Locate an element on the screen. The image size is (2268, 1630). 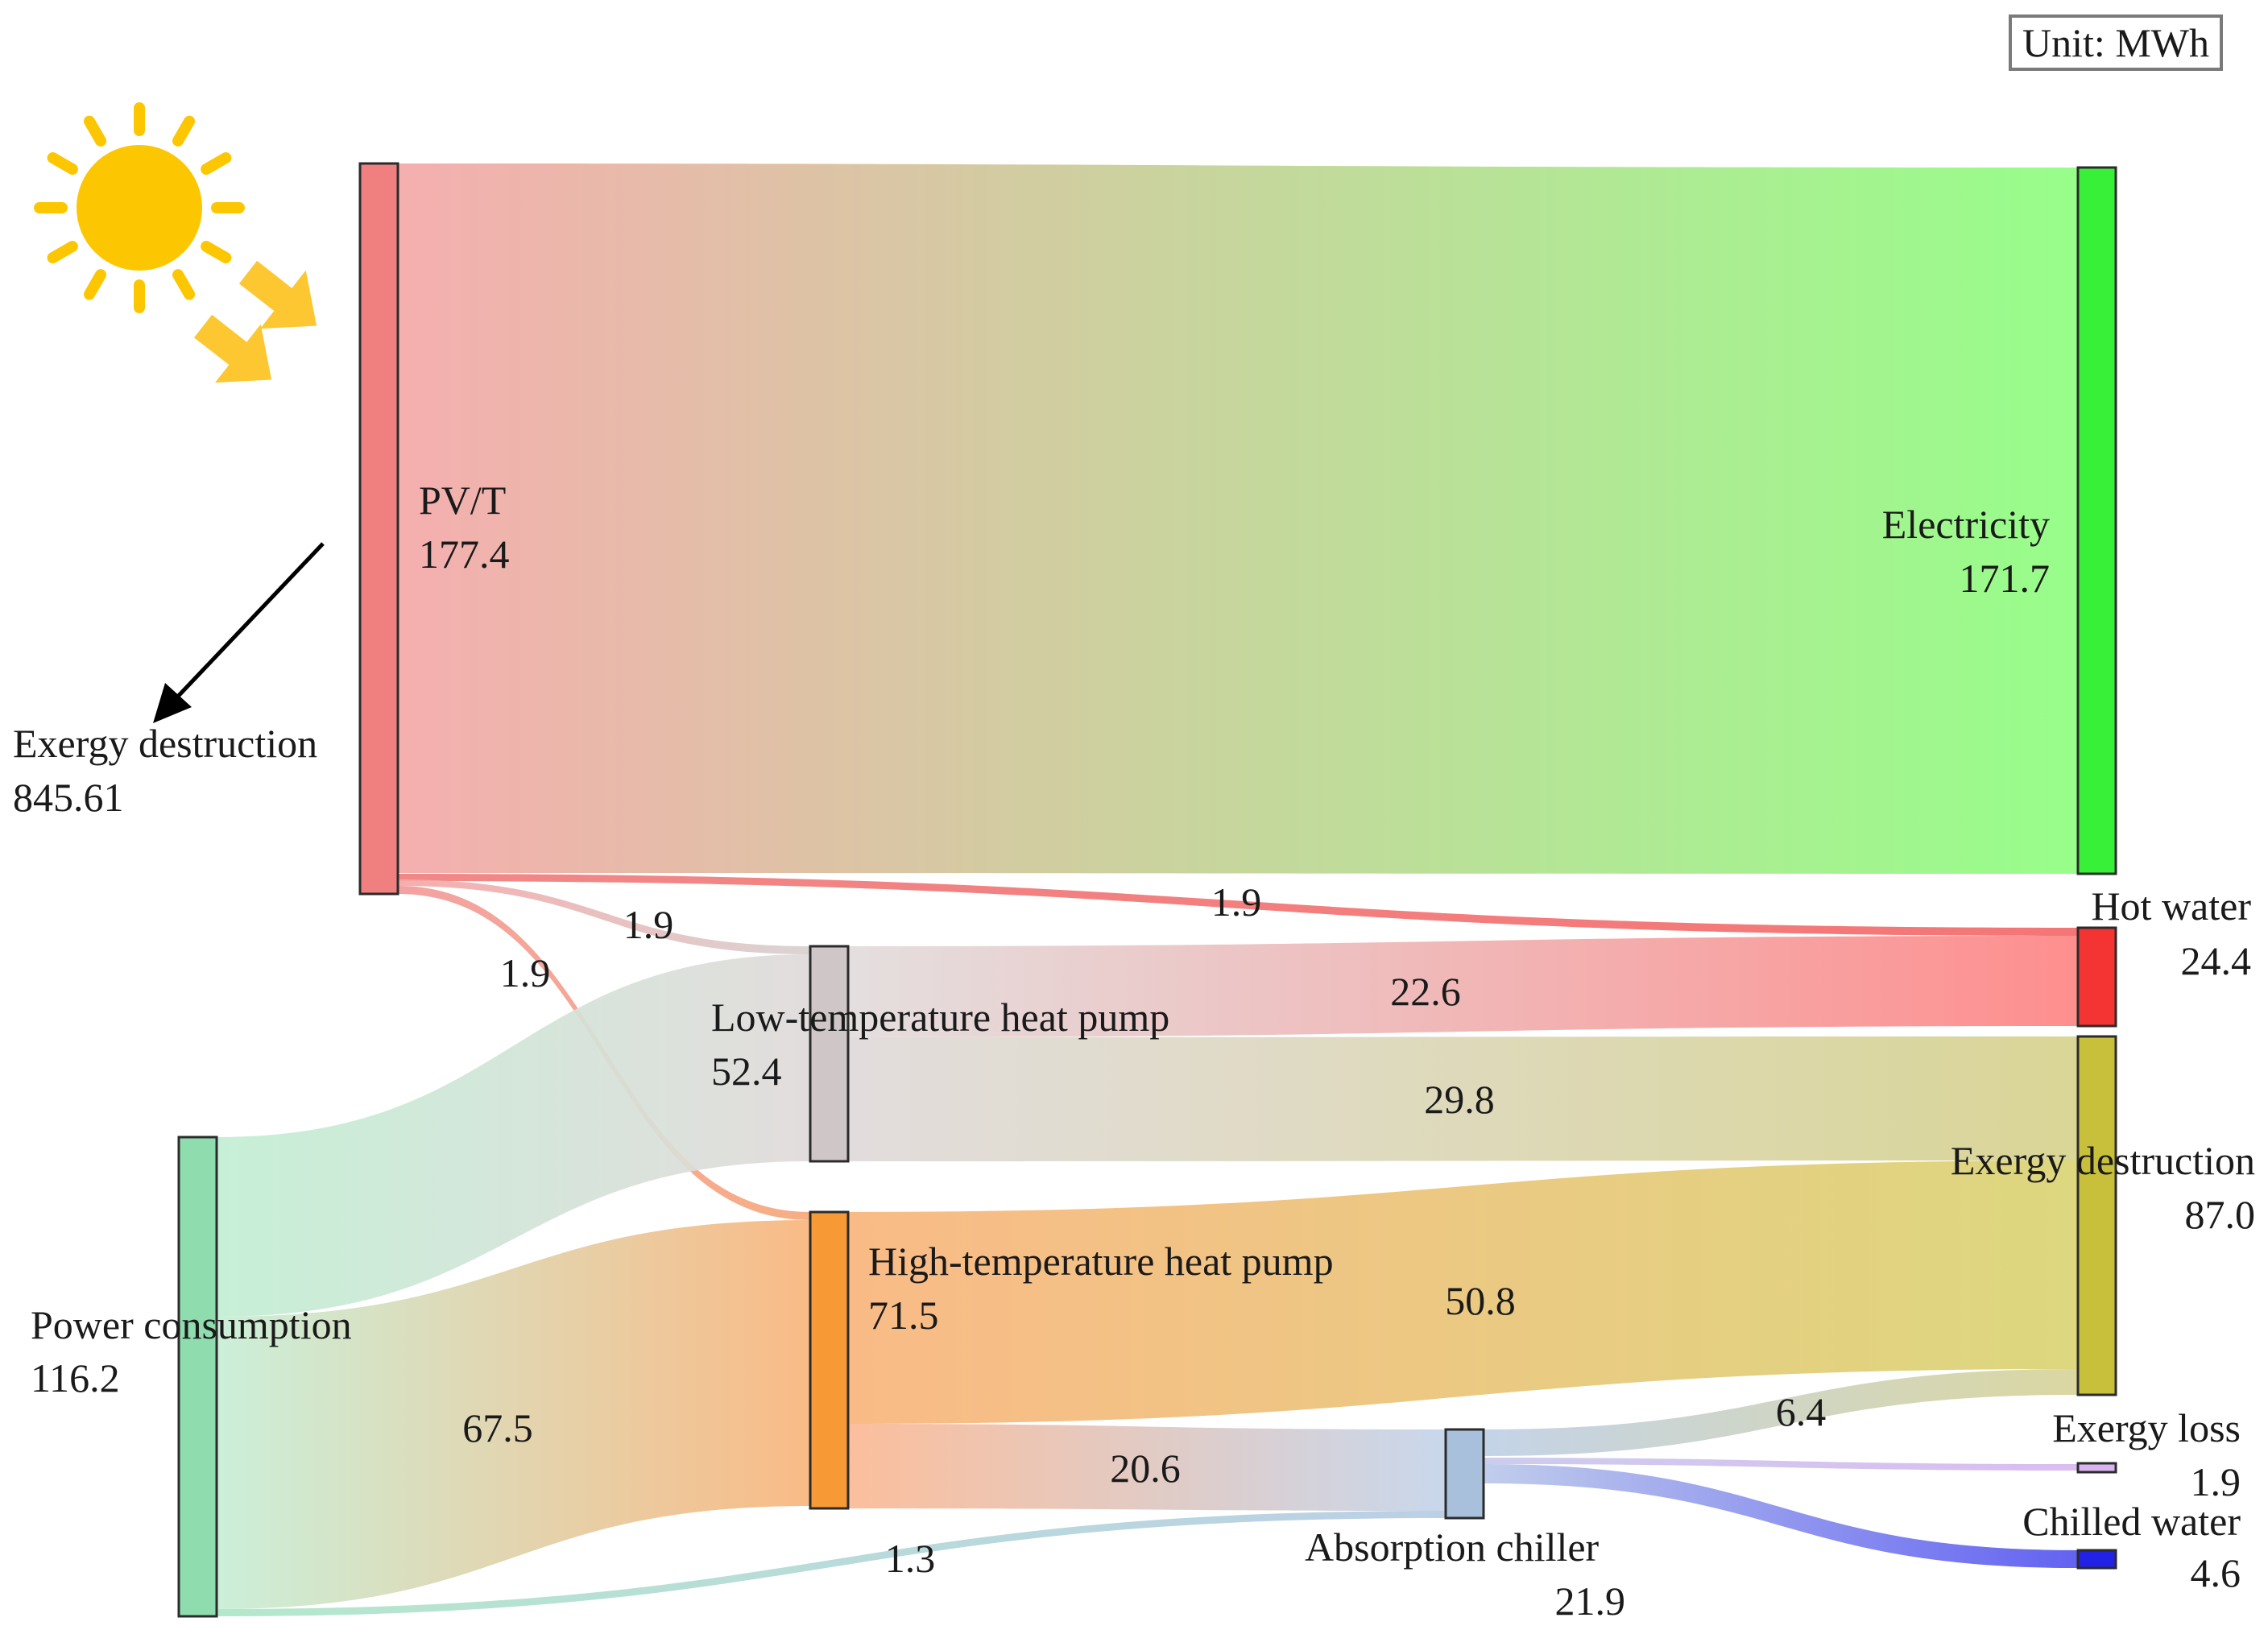
node-highhp is located at coordinates (829, 1360).